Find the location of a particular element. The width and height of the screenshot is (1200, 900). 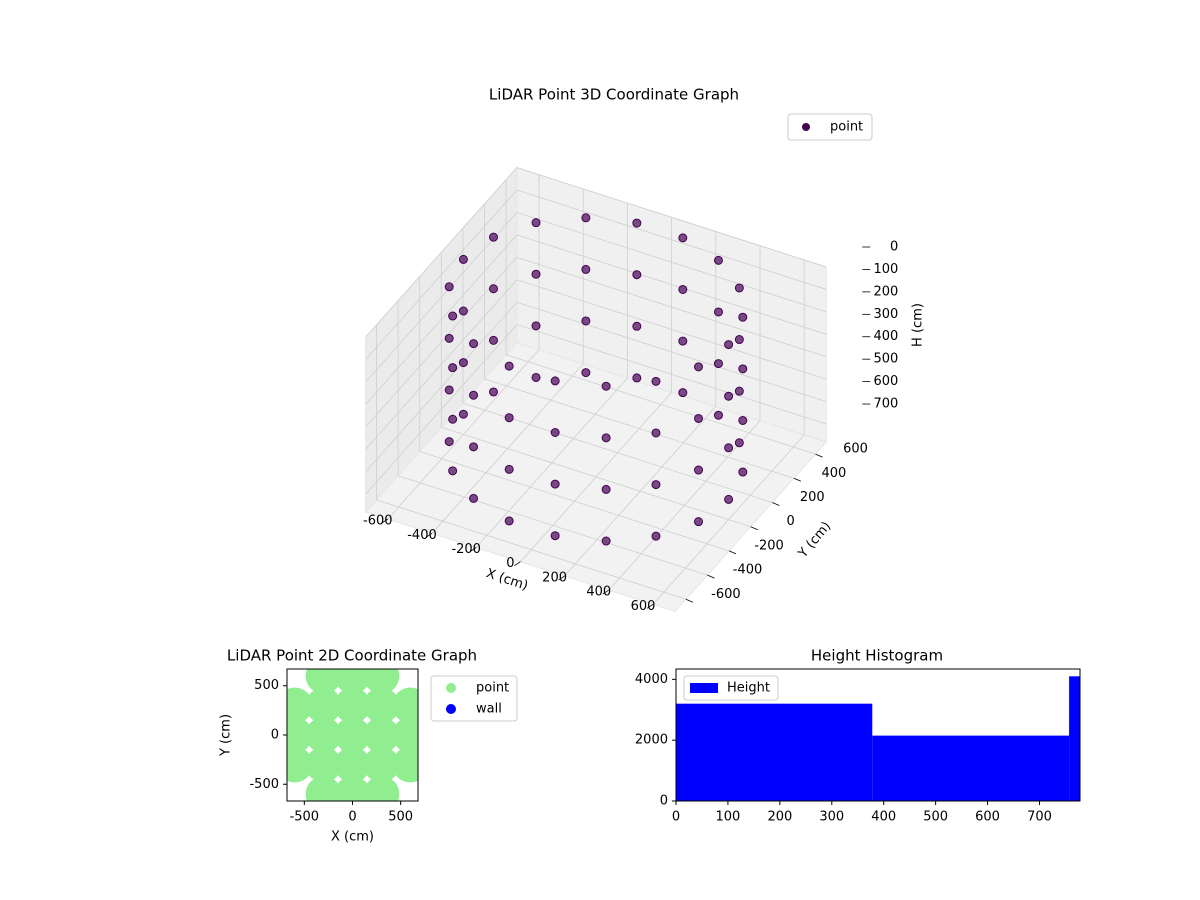

y-tick-label: -200 is located at coordinates (769, 545).